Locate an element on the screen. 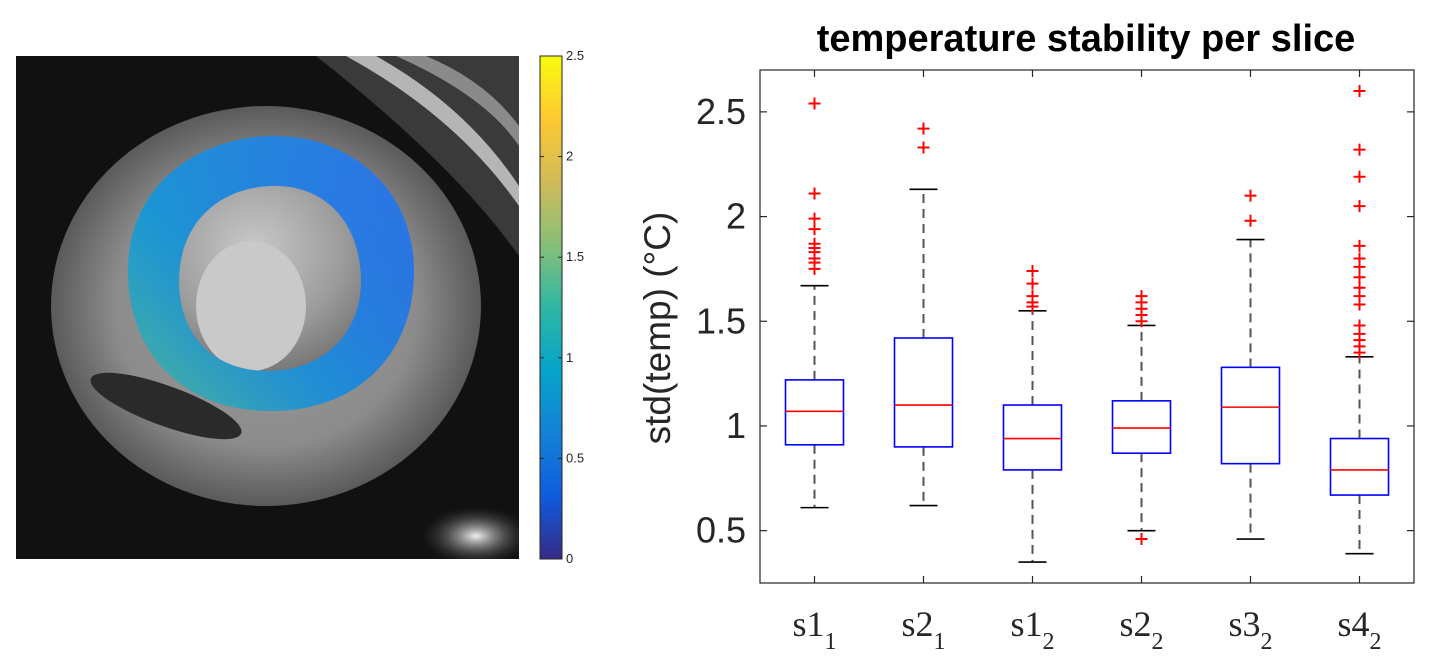 The height and width of the screenshot is (662, 1448). chart-title: temperature stability per slice is located at coordinates (1086, 39).